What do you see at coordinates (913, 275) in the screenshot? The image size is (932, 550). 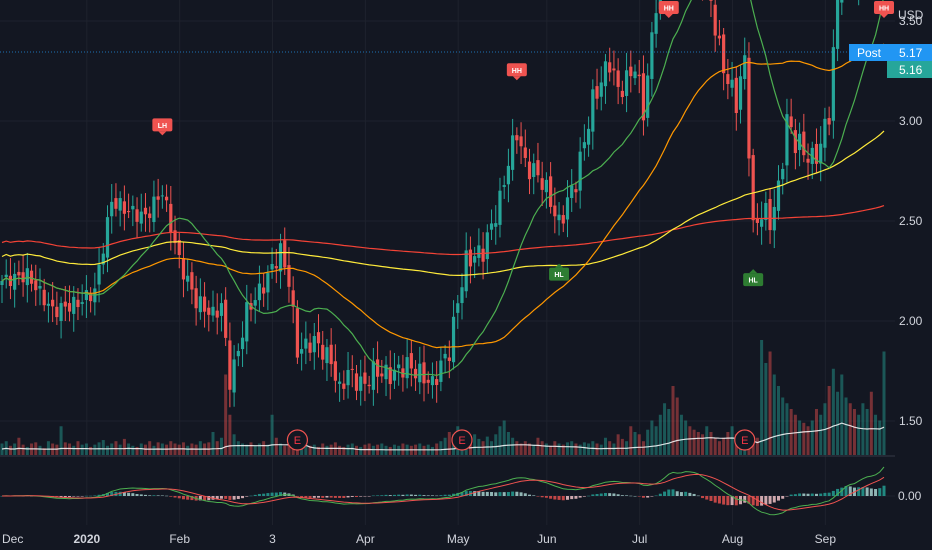 I see `price-axis` at bounding box center [913, 275].